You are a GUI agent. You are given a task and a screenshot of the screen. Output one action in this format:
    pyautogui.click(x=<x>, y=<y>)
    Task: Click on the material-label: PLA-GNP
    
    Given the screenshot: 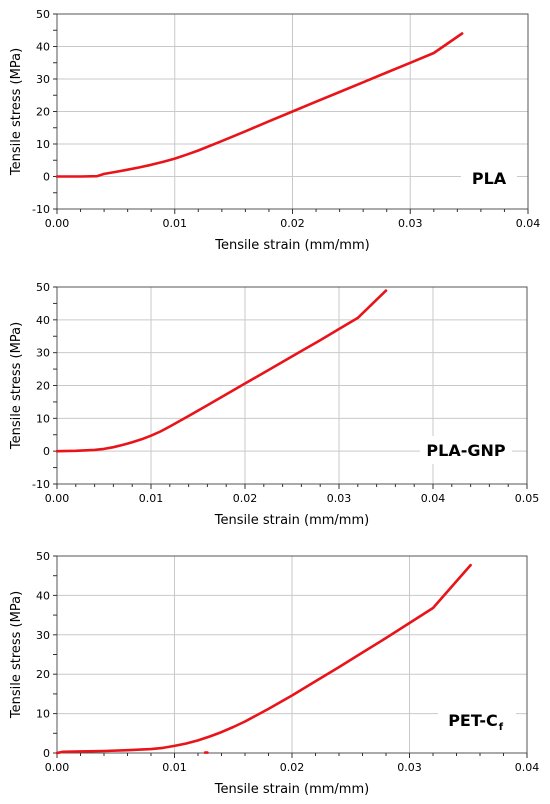 What is the action you would take?
    pyautogui.click(x=465, y=450)
    